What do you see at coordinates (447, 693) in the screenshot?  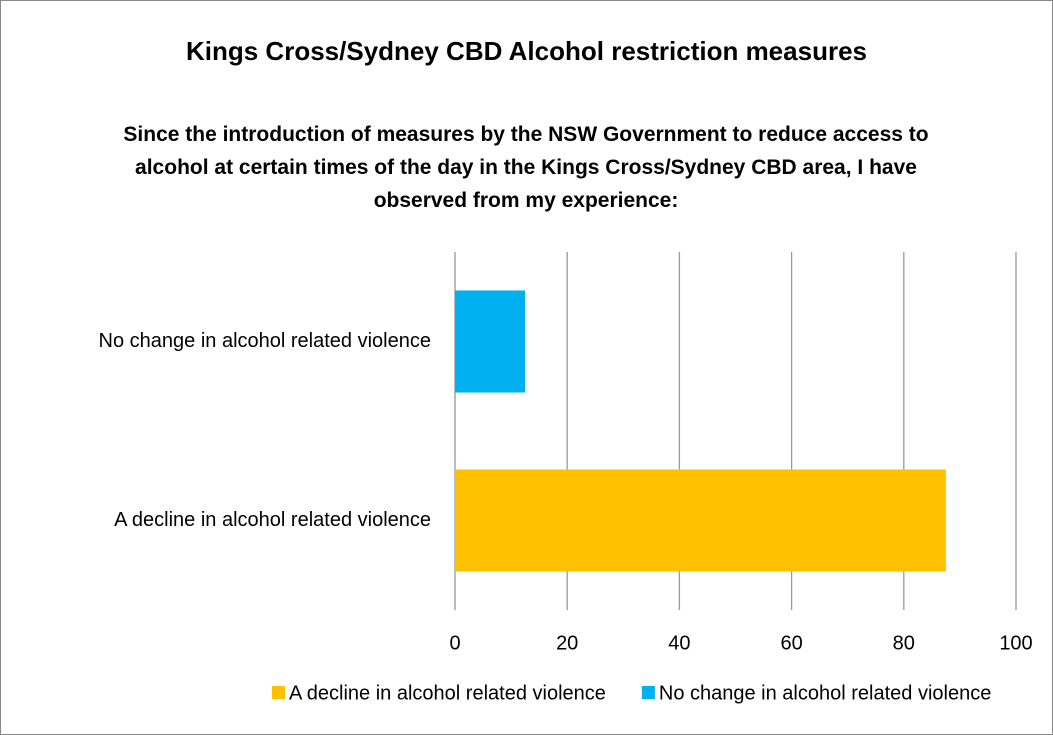 I see `legend-label: A decline in alcohol related violence` at bounding box center [447, 693].